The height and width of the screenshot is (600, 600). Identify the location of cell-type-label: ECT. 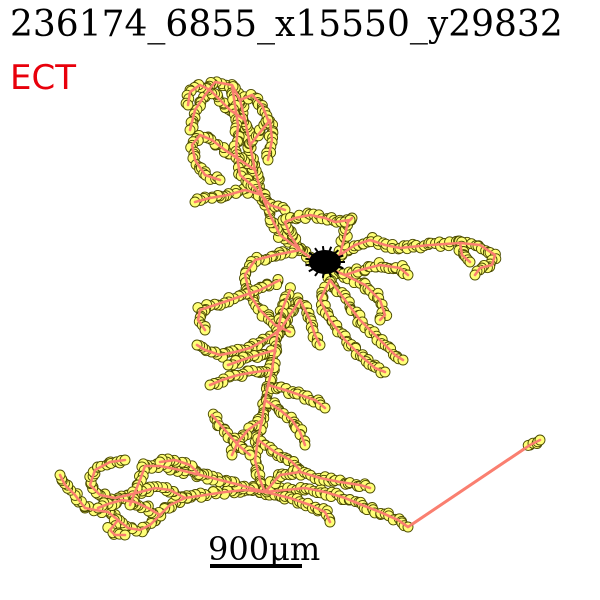
(43, 78).